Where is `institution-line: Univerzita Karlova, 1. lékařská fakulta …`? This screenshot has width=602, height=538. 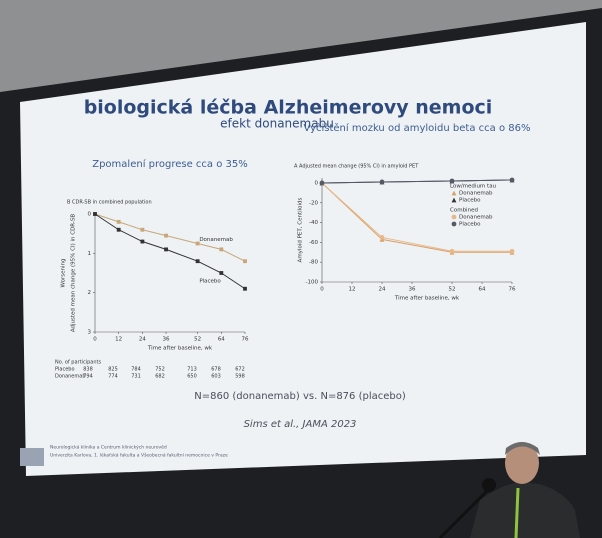 institution-line: Univerzita Karlova, 1. lékařská fakulta … is located at coordinates (139, 455).